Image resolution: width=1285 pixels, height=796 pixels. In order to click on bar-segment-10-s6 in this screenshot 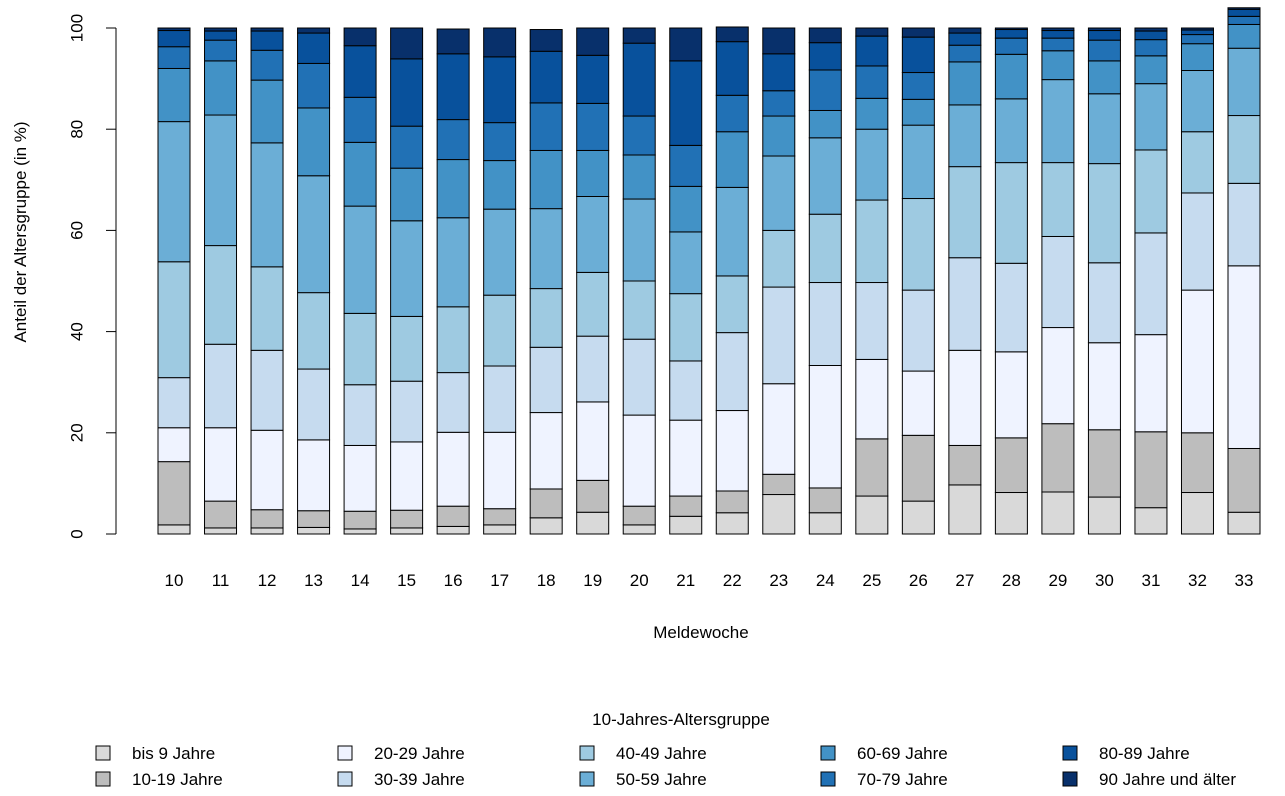, I will do `click(174, 95)`.